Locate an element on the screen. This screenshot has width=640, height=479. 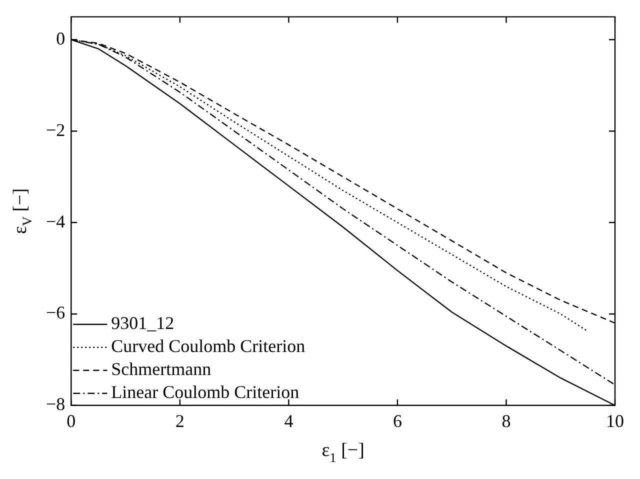
y-tick-label: −2 is located at coordinates (56, 130).